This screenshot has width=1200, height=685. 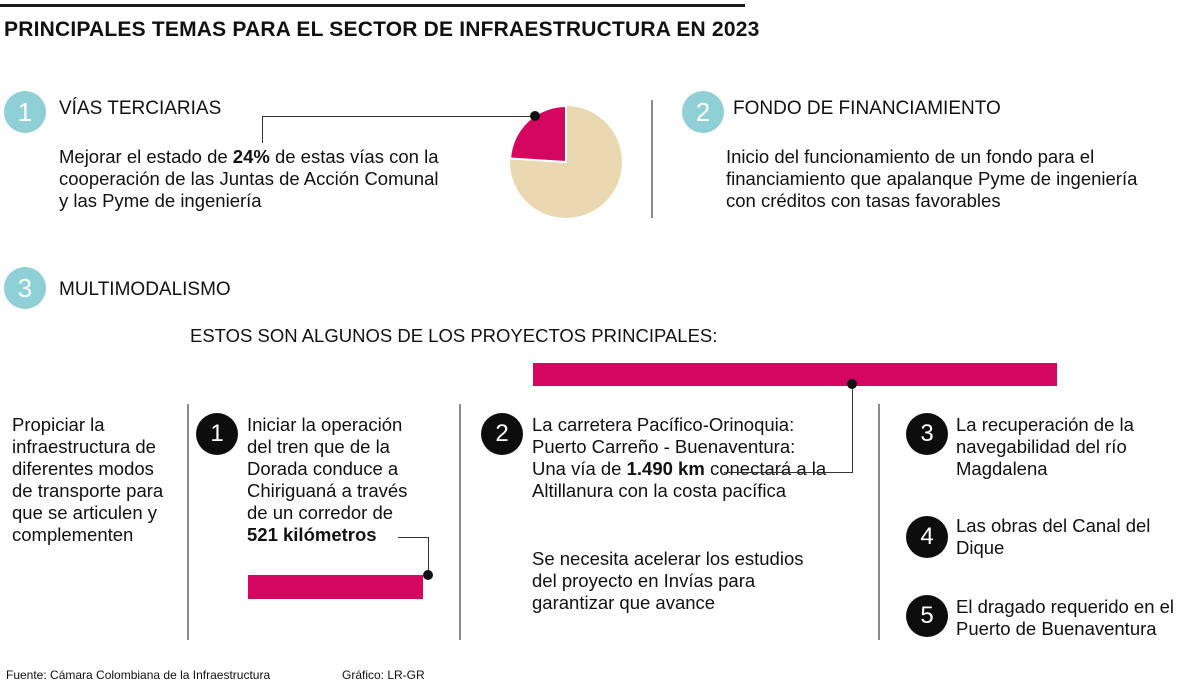 I want to click on project-4-text: Las obras del Canal del Dique, so click(x=1053, y=536).